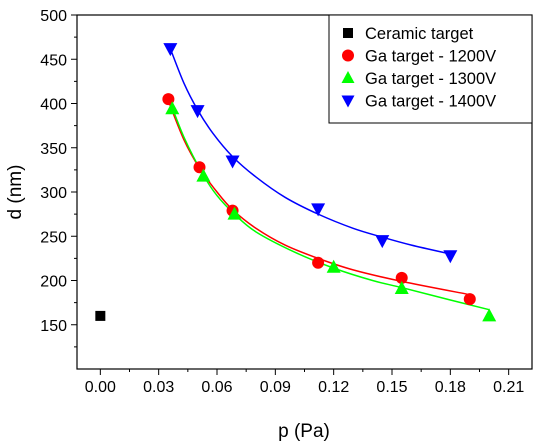  Describe the element at coordinates (508, 387) in the screenshot. I see `x-tick-label: 0.21` at that location.